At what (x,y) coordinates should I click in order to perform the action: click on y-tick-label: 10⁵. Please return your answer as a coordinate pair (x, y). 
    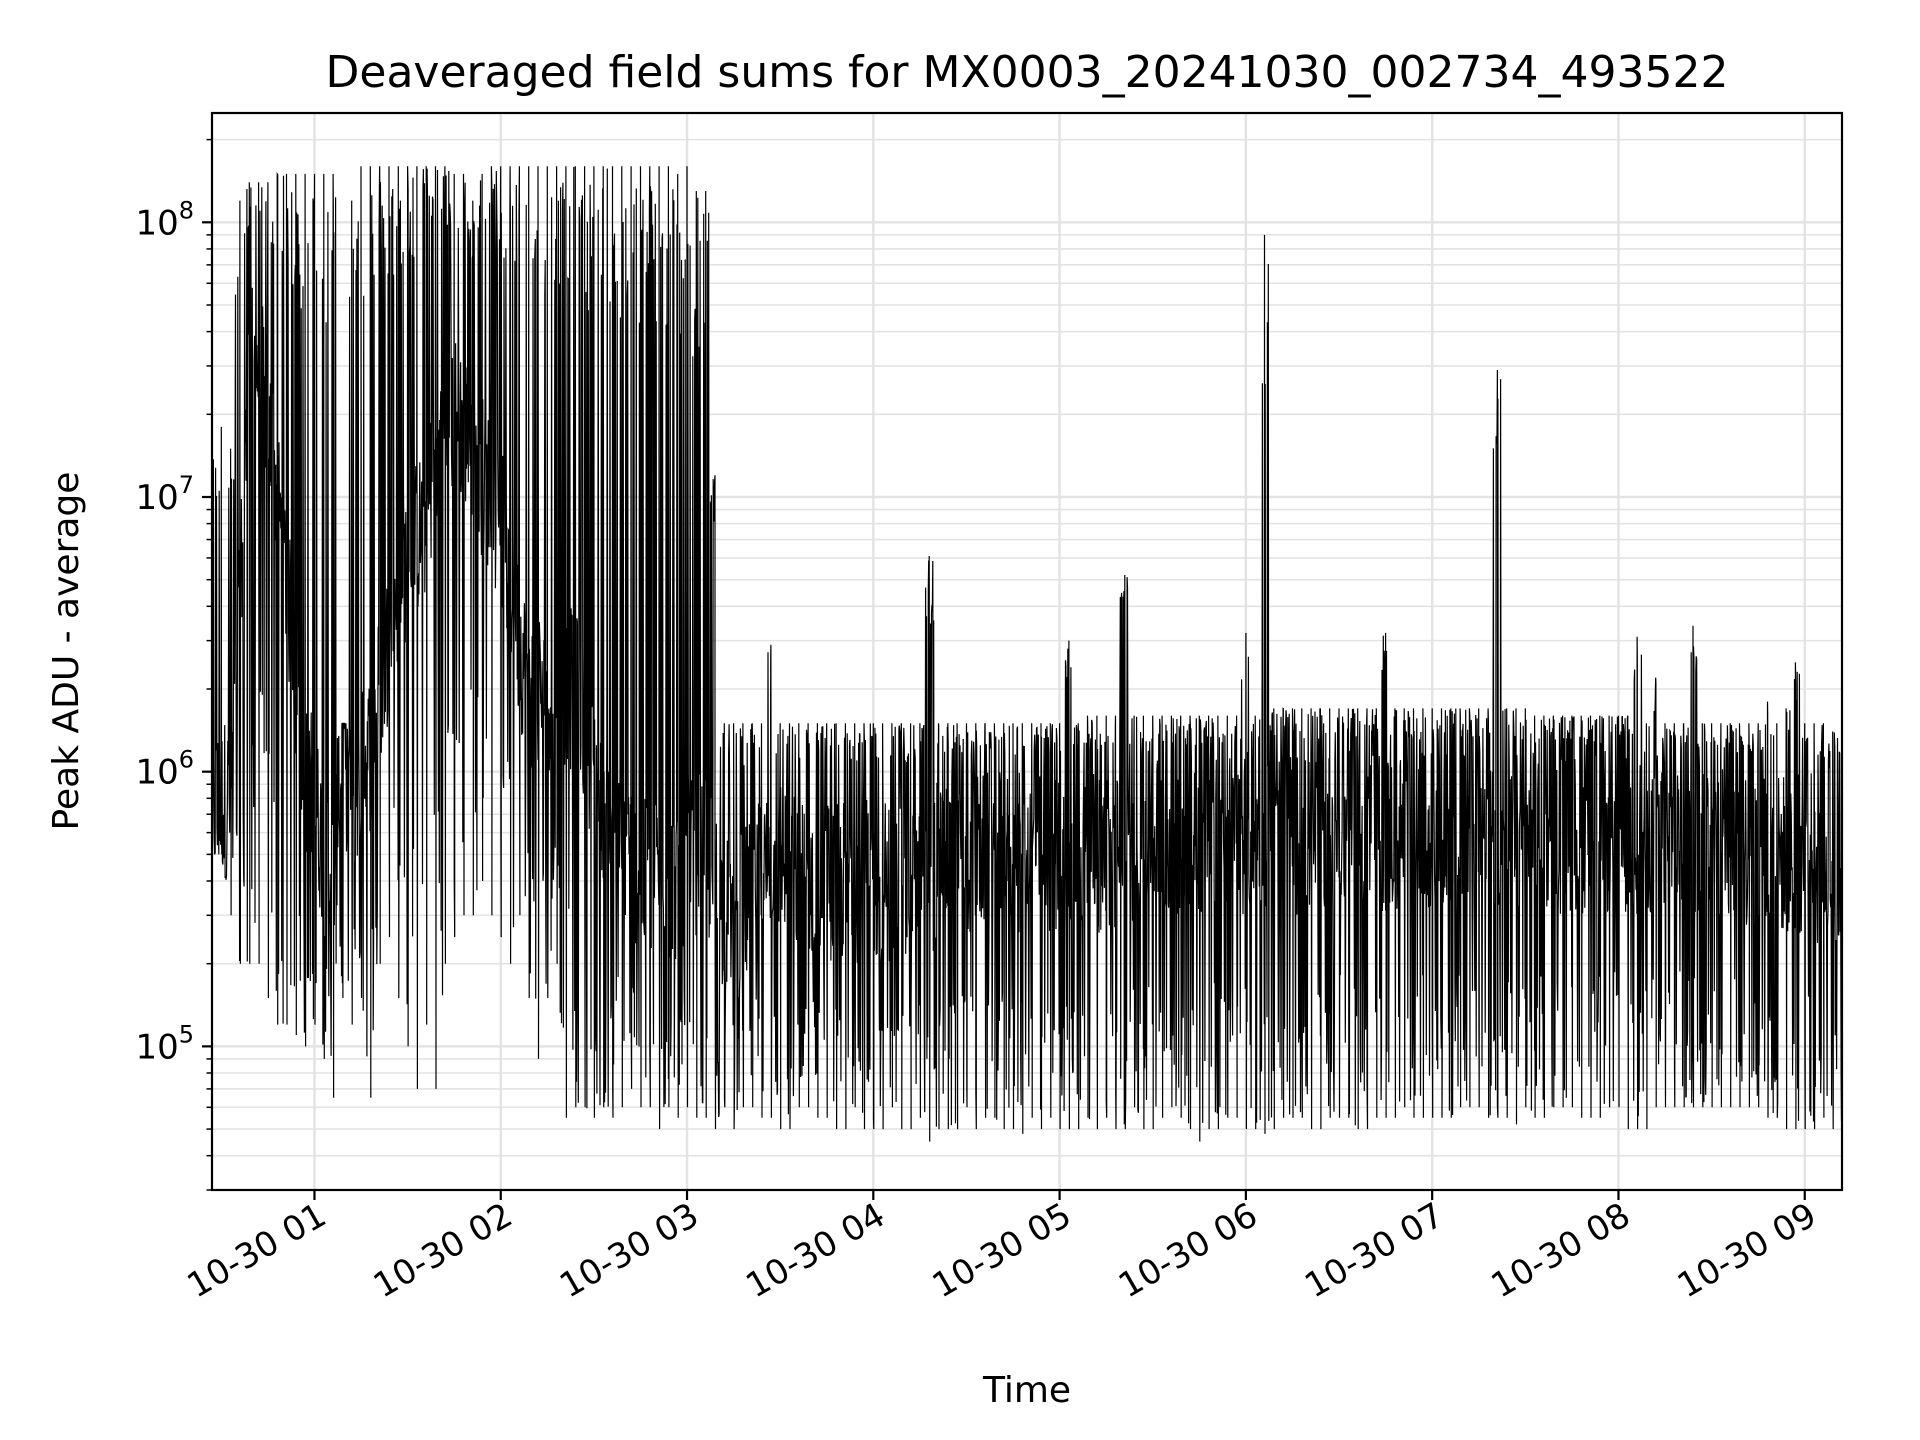
    Looking at the image, I should click on (164, 1043).